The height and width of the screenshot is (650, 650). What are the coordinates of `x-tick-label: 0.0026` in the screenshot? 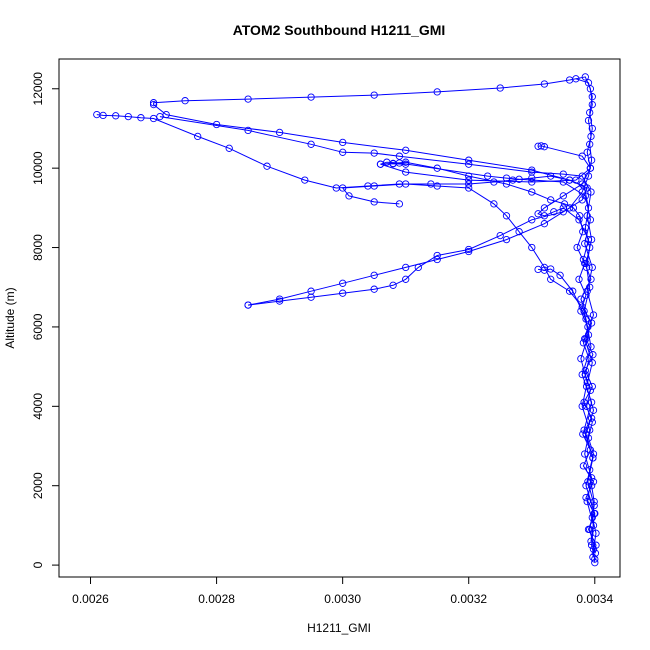 It's located at (90, 599).